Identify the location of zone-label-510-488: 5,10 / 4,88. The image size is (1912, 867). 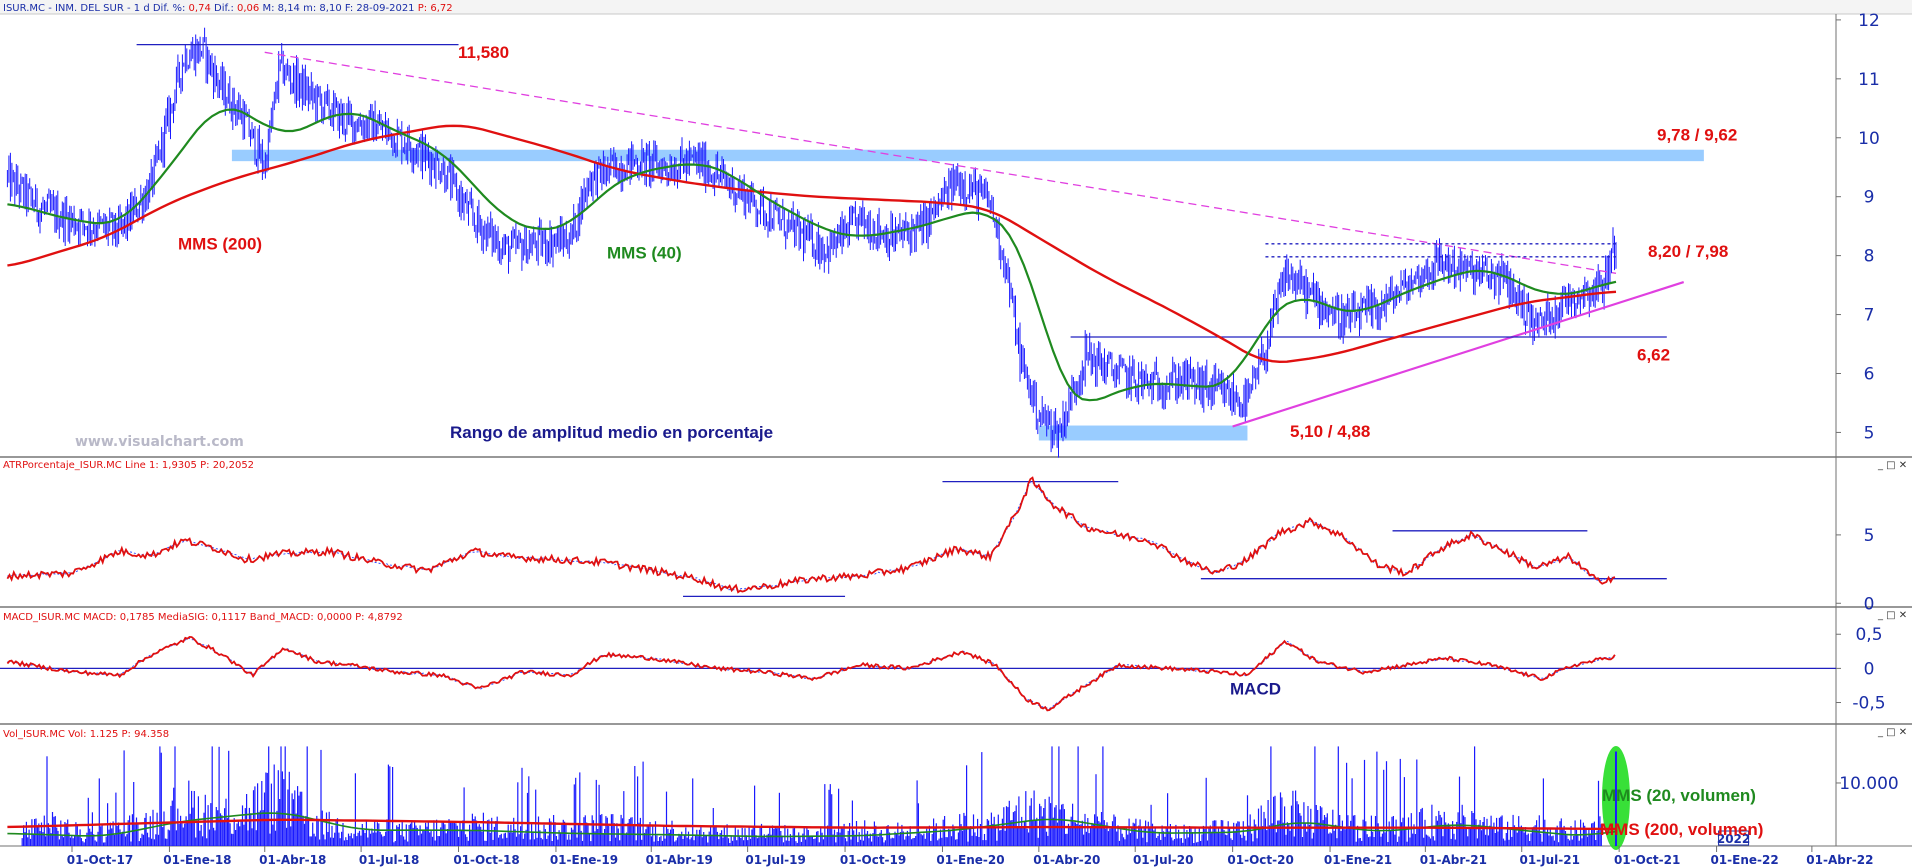
(1330, 431).